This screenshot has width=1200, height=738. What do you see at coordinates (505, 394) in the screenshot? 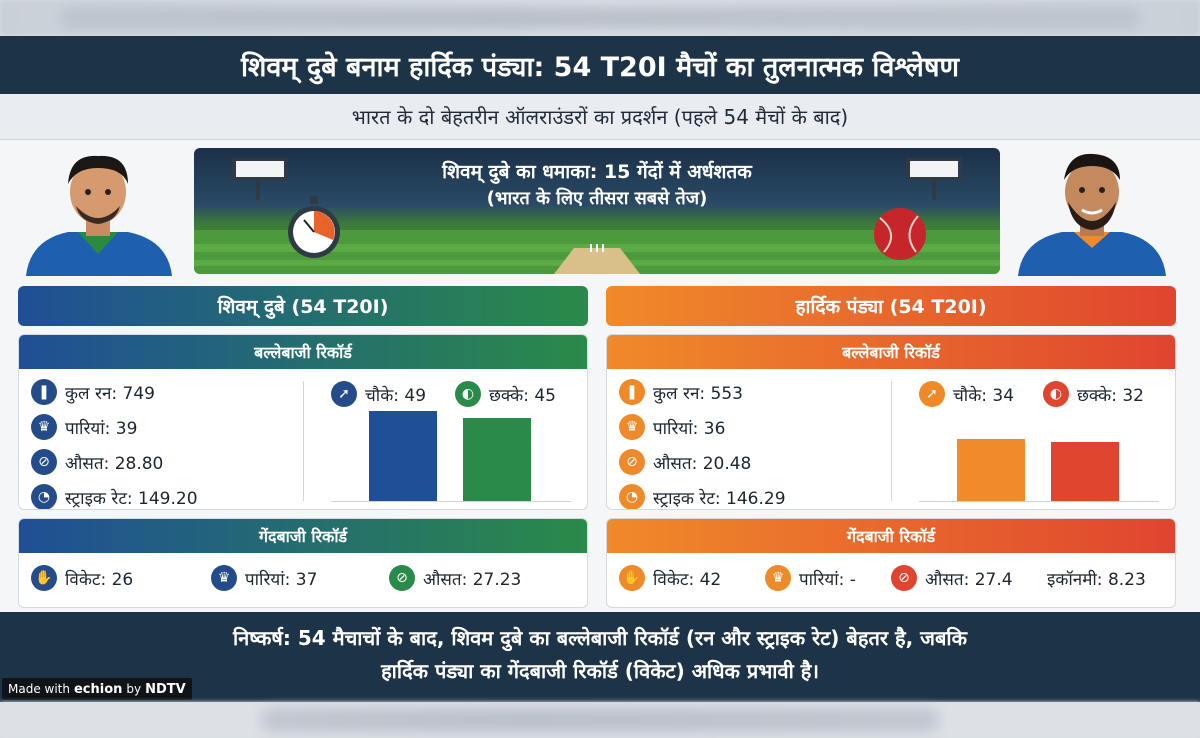
I see `dube-sixes-legend: ◐ छक्के: 45` at bounding box center [505, 394].